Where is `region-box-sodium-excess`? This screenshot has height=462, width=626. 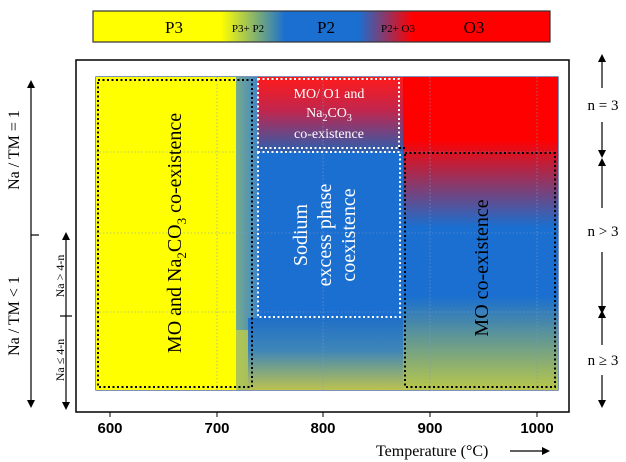 region-box-sodium-excess is located at coordinates (329, 234).